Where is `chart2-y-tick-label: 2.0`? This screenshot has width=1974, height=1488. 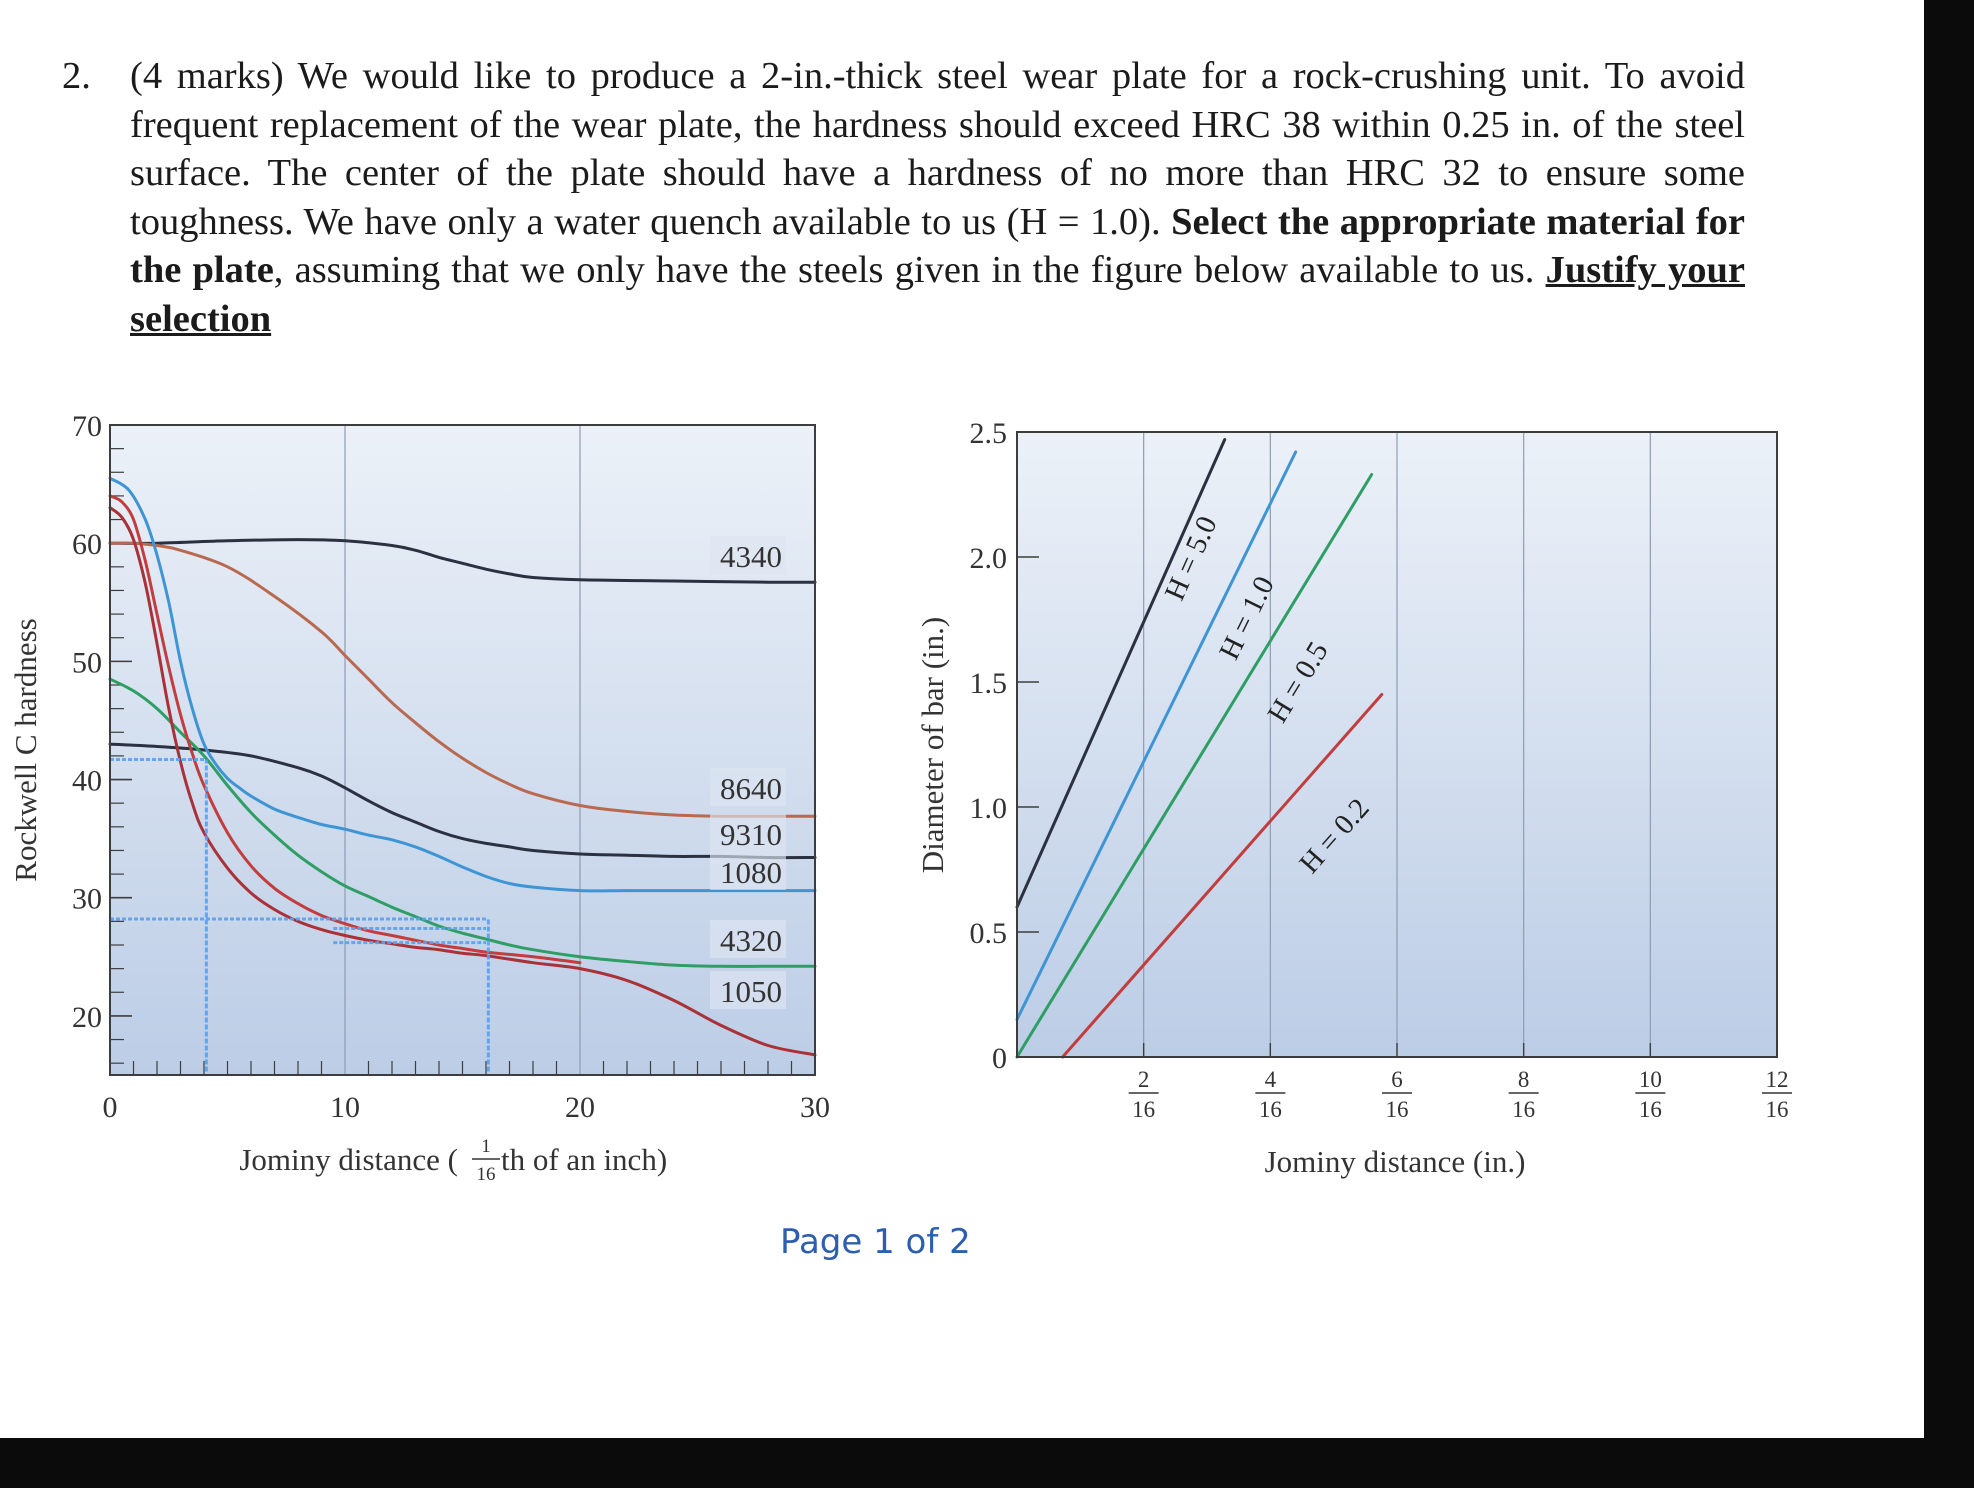 chart2-y-tick-label: 2.0 is located at coordinates (989, 558).